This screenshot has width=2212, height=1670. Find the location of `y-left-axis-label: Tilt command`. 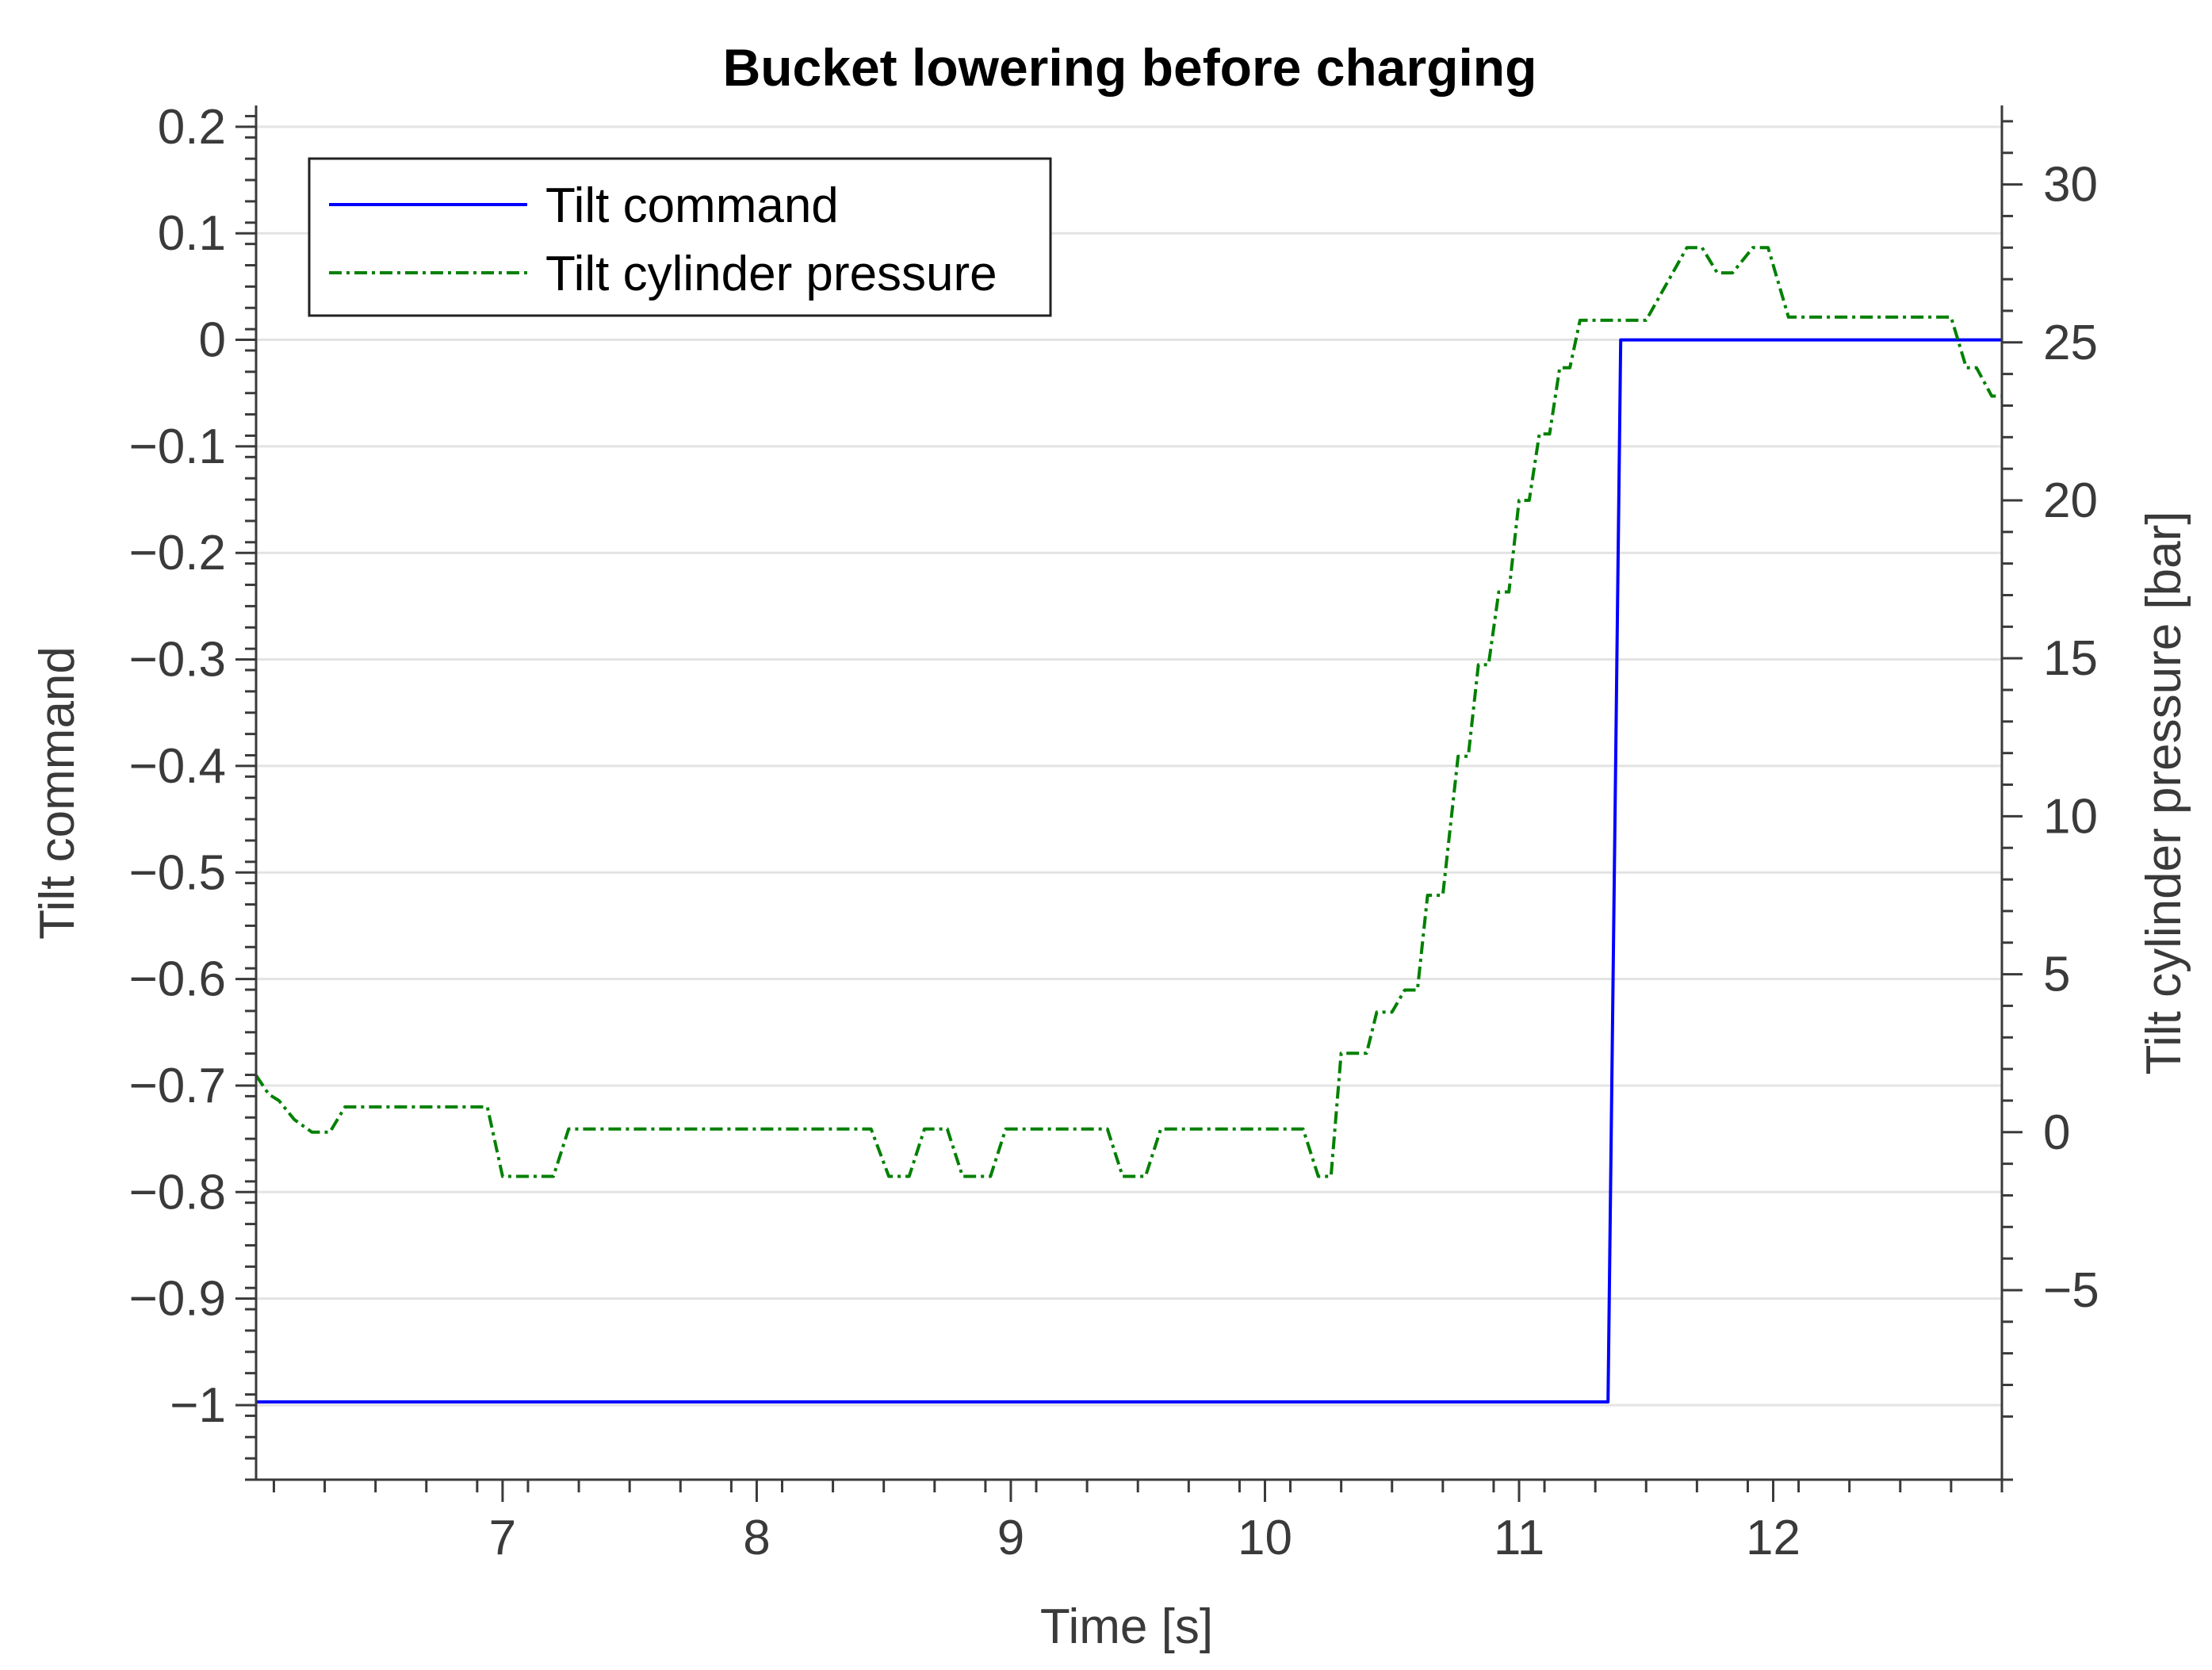

y-left-axis-label: Tilt command is located at coordinates (58, 793).